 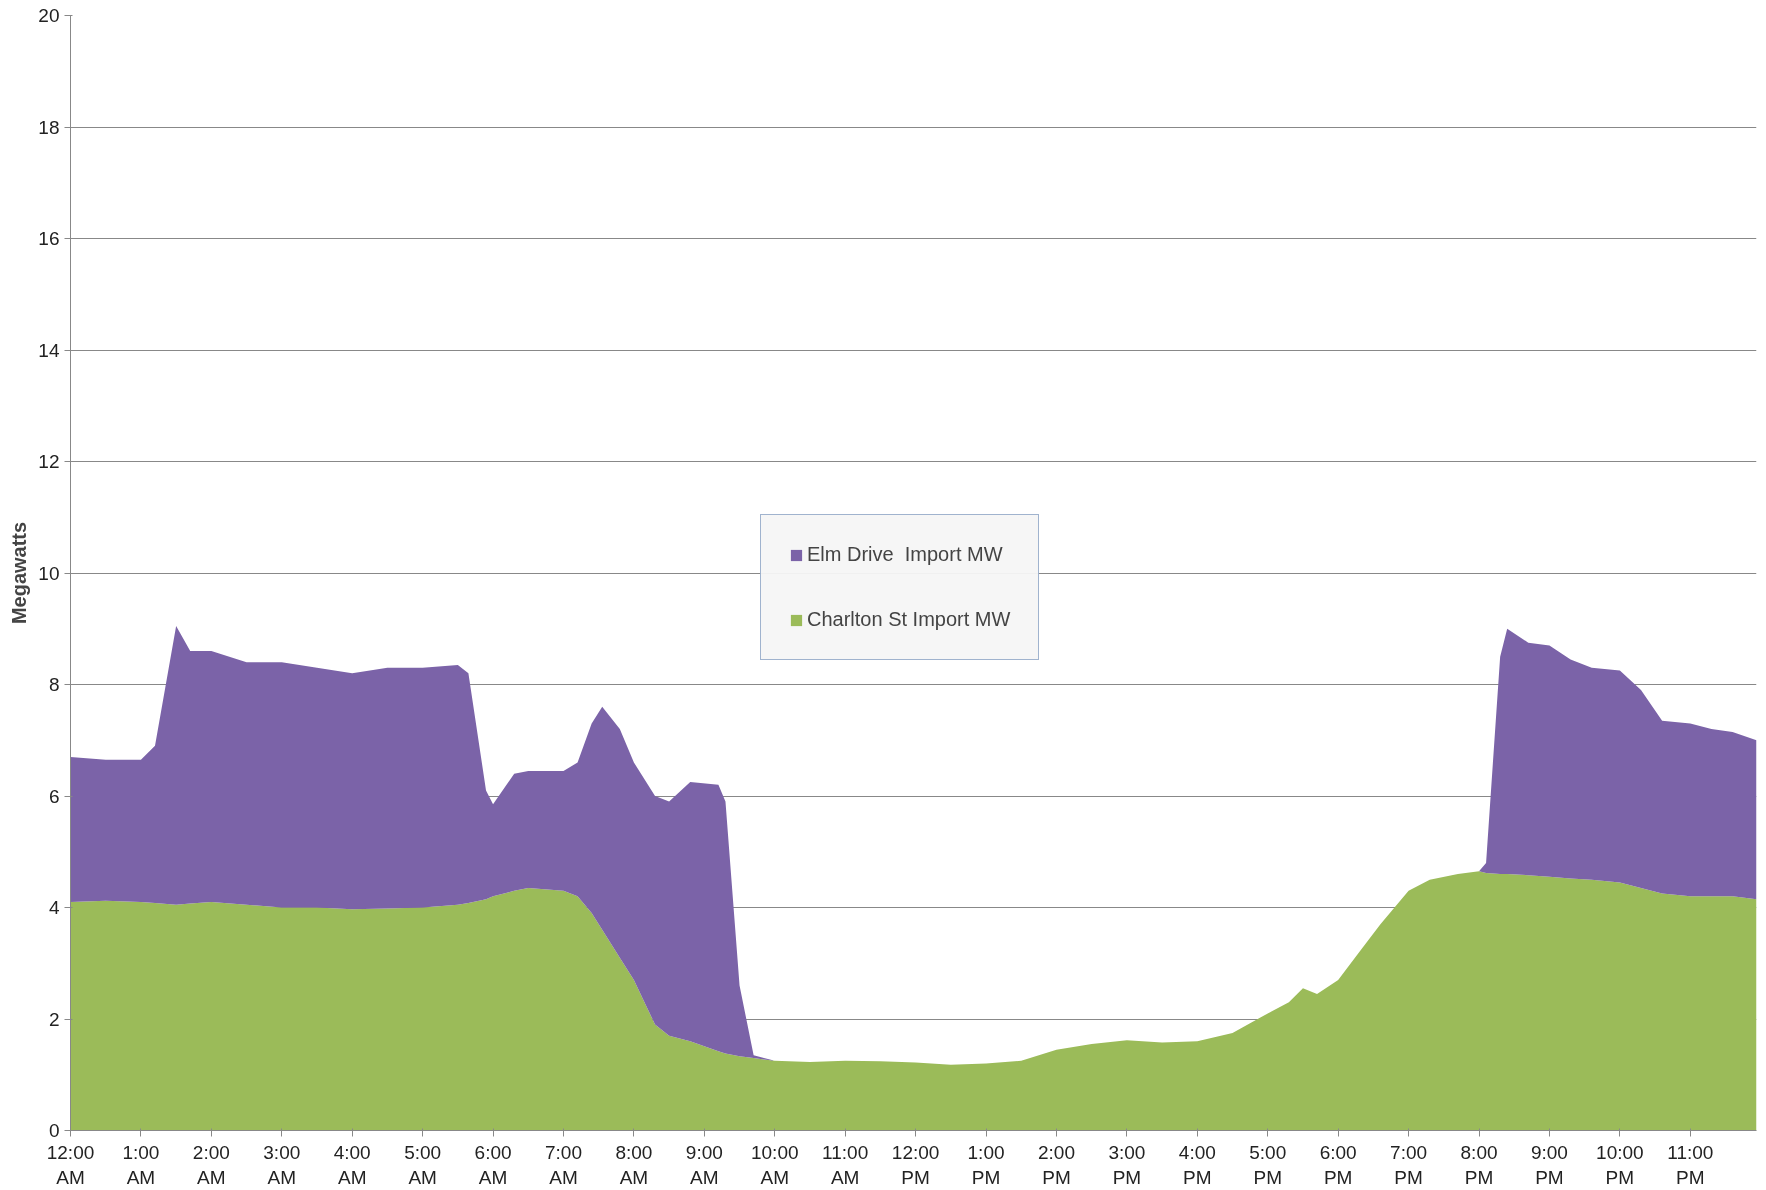 I want to click on x-tick-label: 2:00 PM, so click(x=1056, y=1164).